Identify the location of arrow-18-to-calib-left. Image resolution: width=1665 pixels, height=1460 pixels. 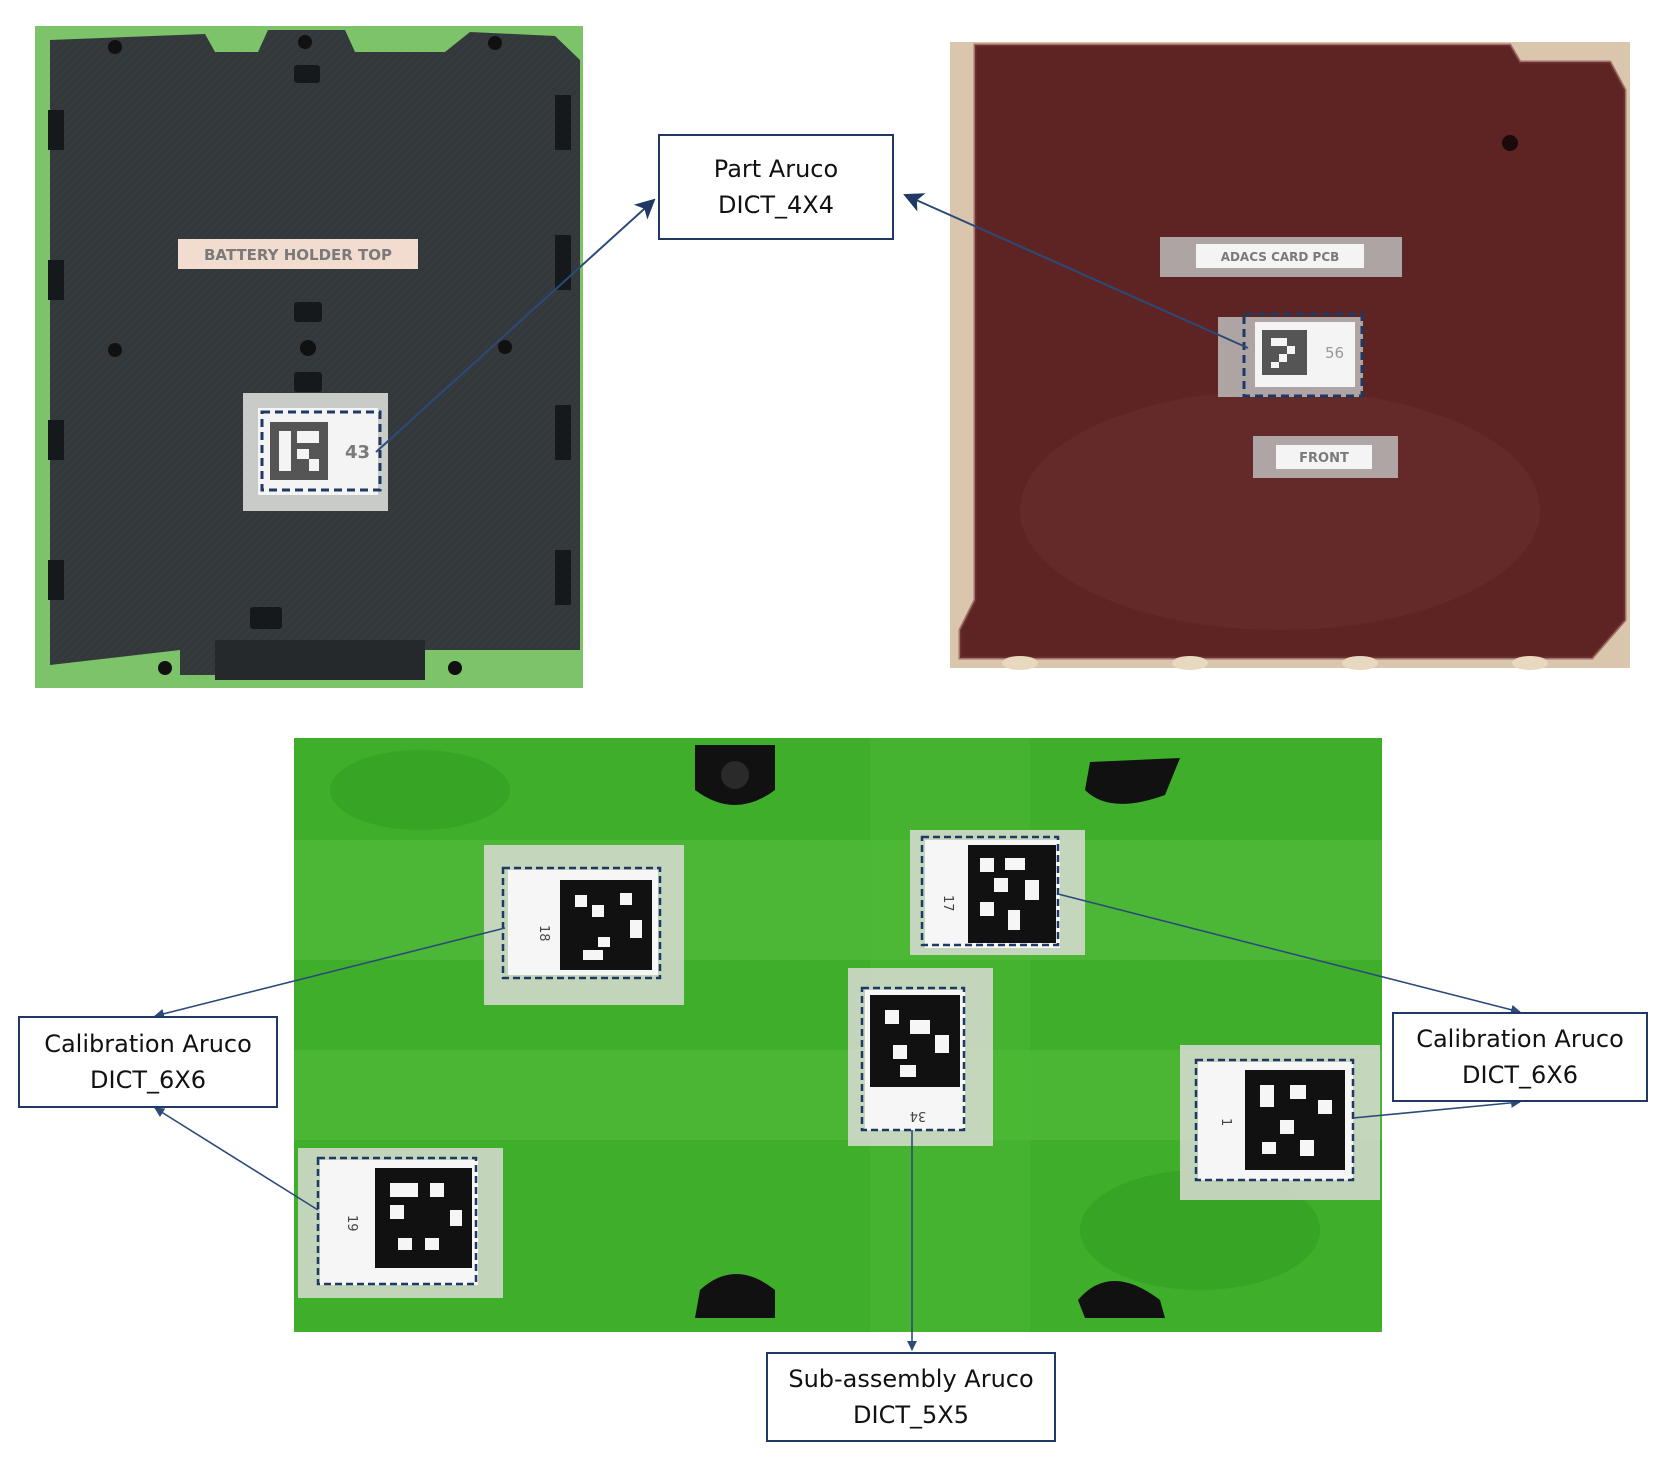
(330, 973).